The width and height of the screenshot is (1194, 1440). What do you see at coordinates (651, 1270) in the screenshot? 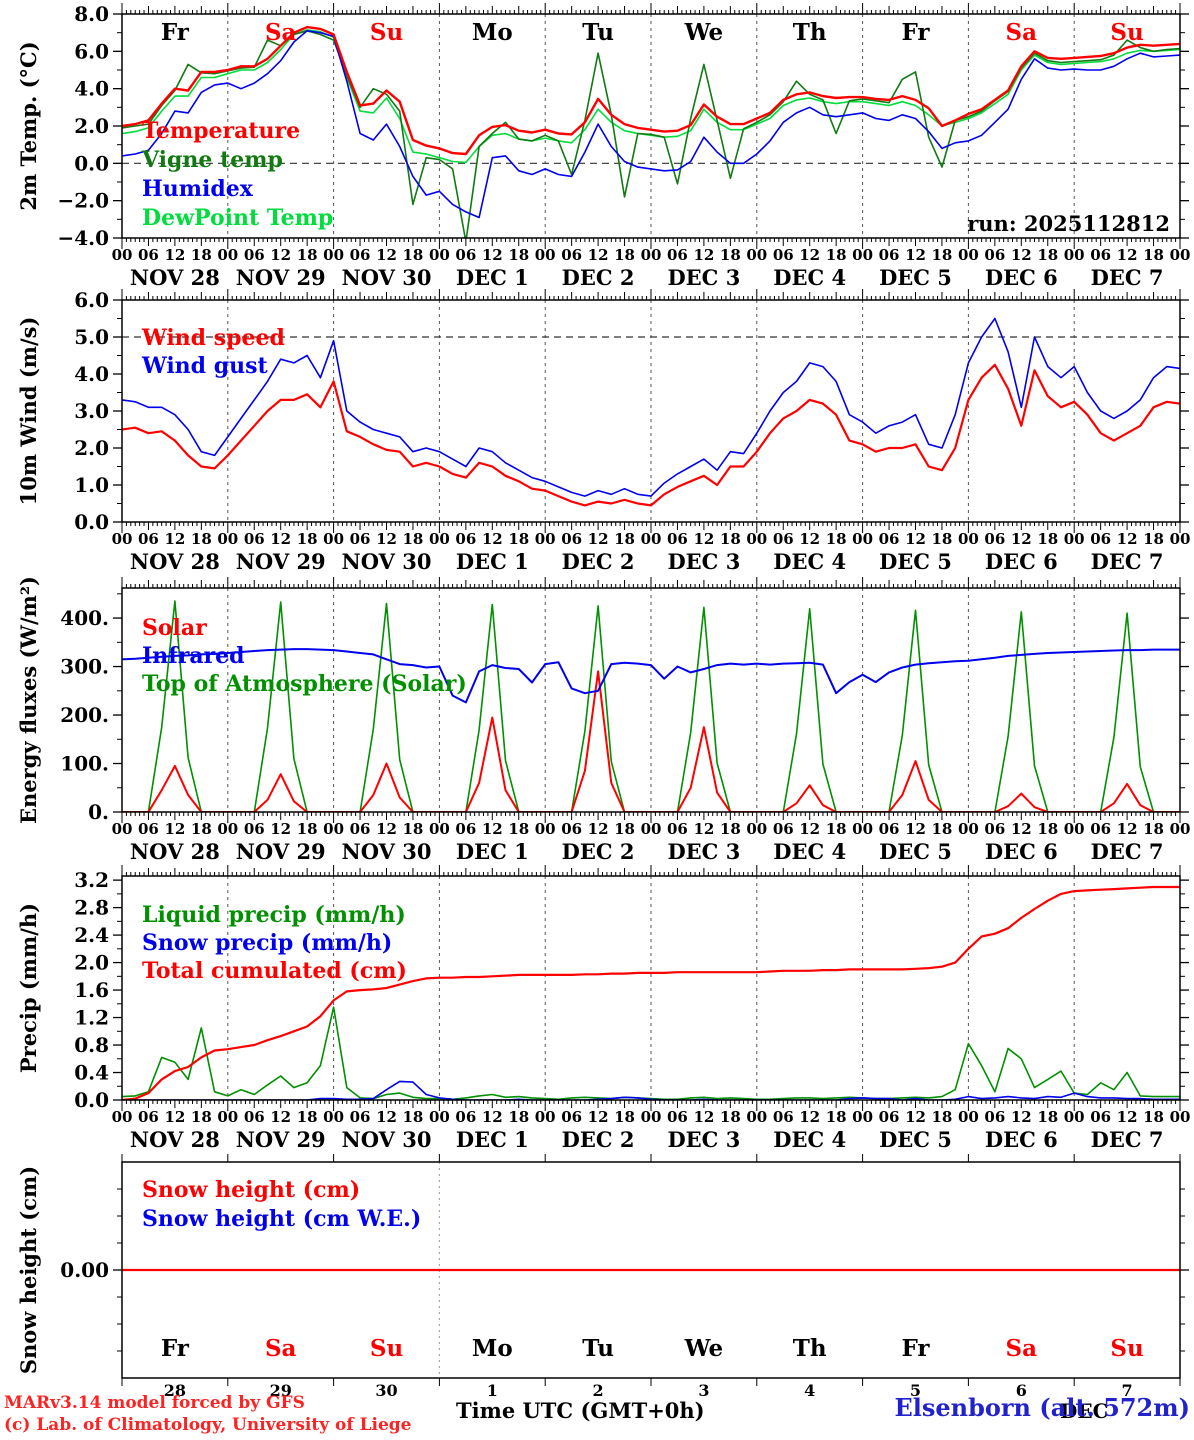
I see `x-ticks` at bounding box center [651, 1270].